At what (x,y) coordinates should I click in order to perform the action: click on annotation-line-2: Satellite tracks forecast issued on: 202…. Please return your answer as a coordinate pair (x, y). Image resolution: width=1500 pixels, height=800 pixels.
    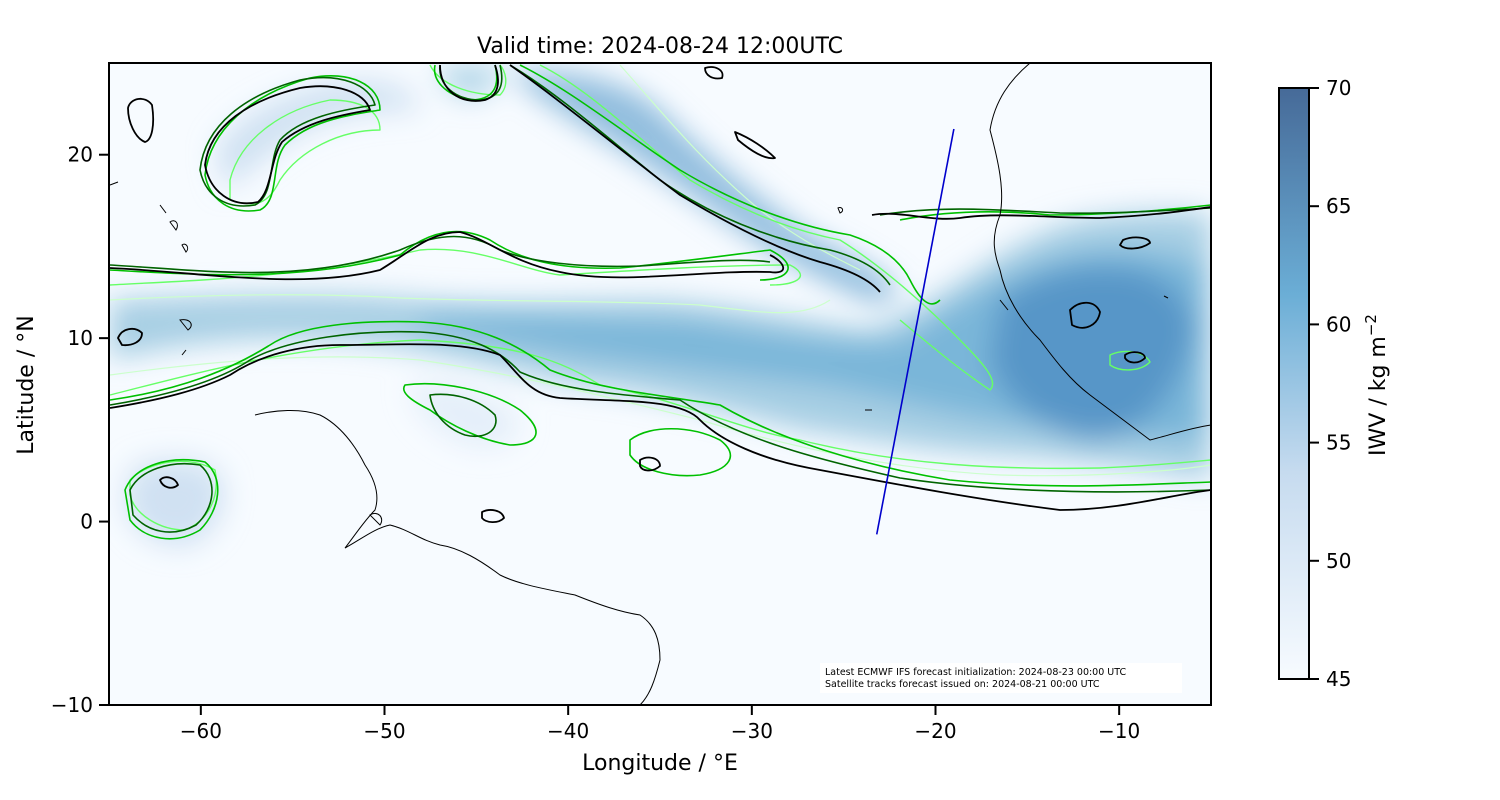
    Looking at the image, I should click on (962, 684).